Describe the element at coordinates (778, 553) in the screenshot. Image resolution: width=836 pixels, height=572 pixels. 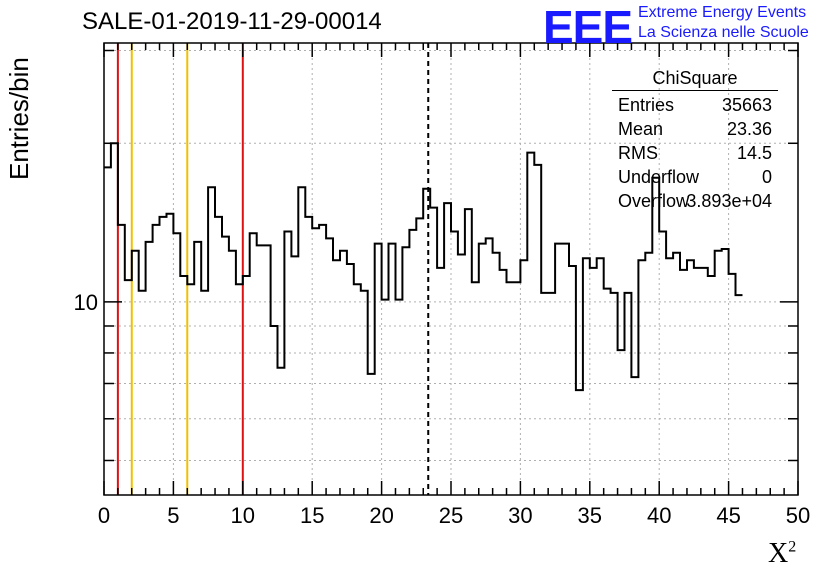
I see `x-axis-label-base: X` at that location.